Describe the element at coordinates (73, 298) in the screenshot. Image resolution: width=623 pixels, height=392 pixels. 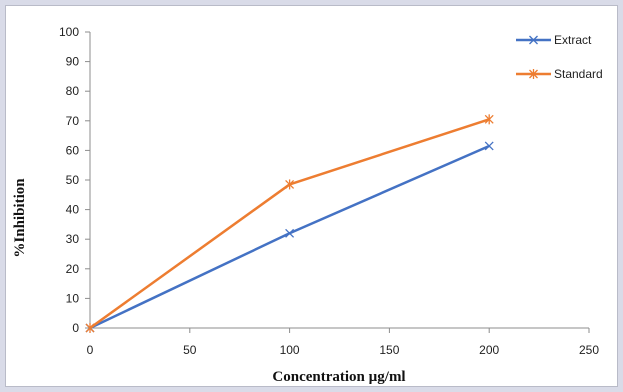
I see `y-tick-label: 10` at that location.